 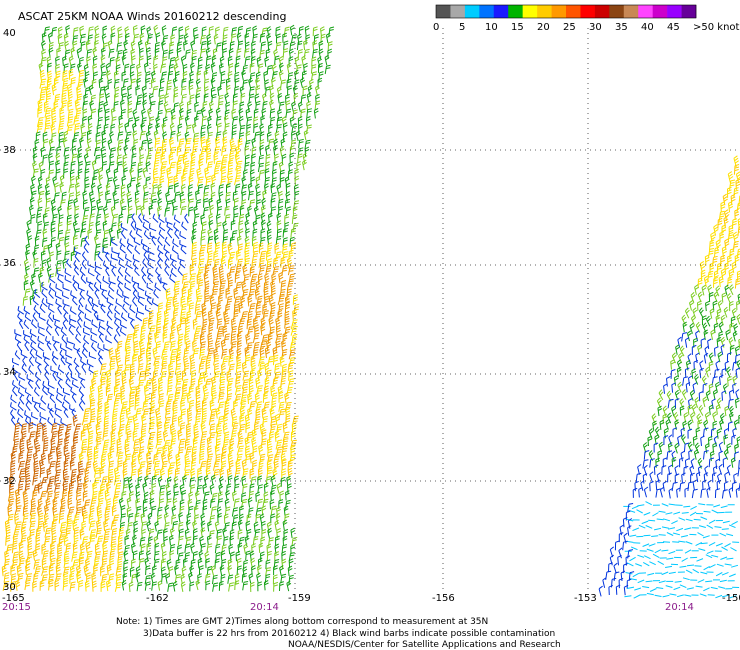 I want to click on legend-tick-label: 5, so click(x=462, y=27).